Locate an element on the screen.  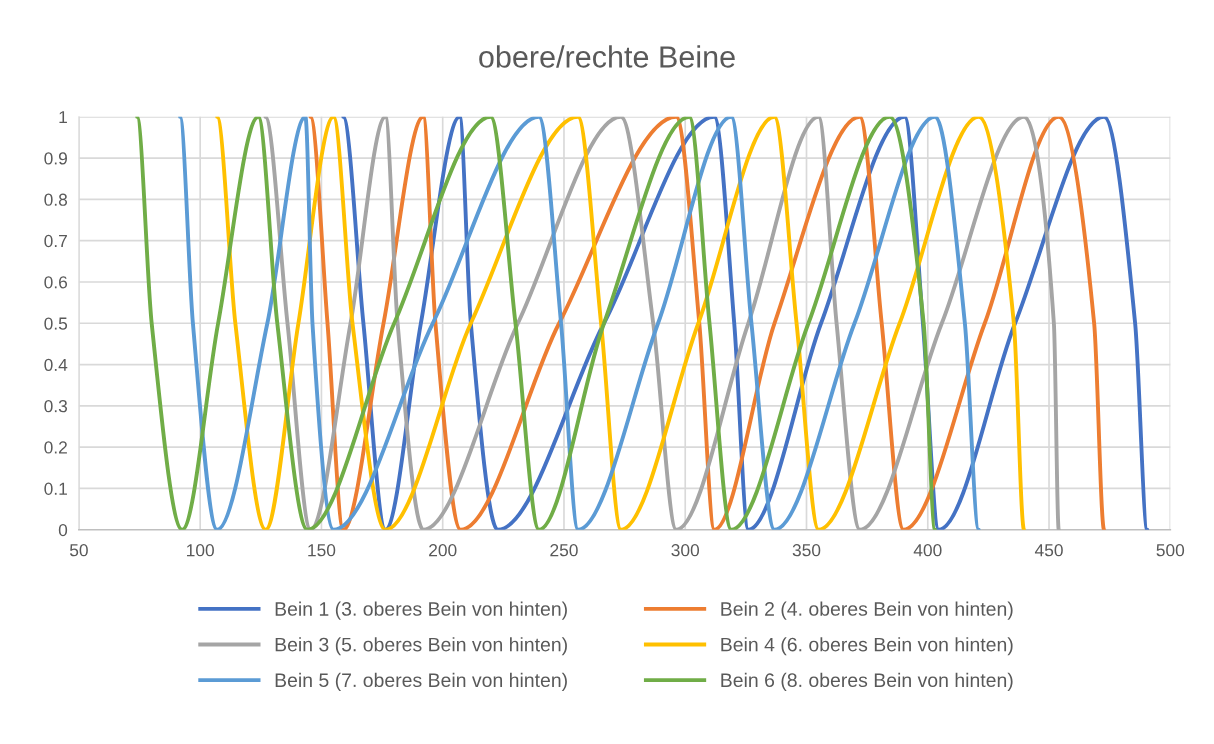
legend-label: Bein 3 (5. oberes Bein von hinten) is located at coordinates (421, 646).